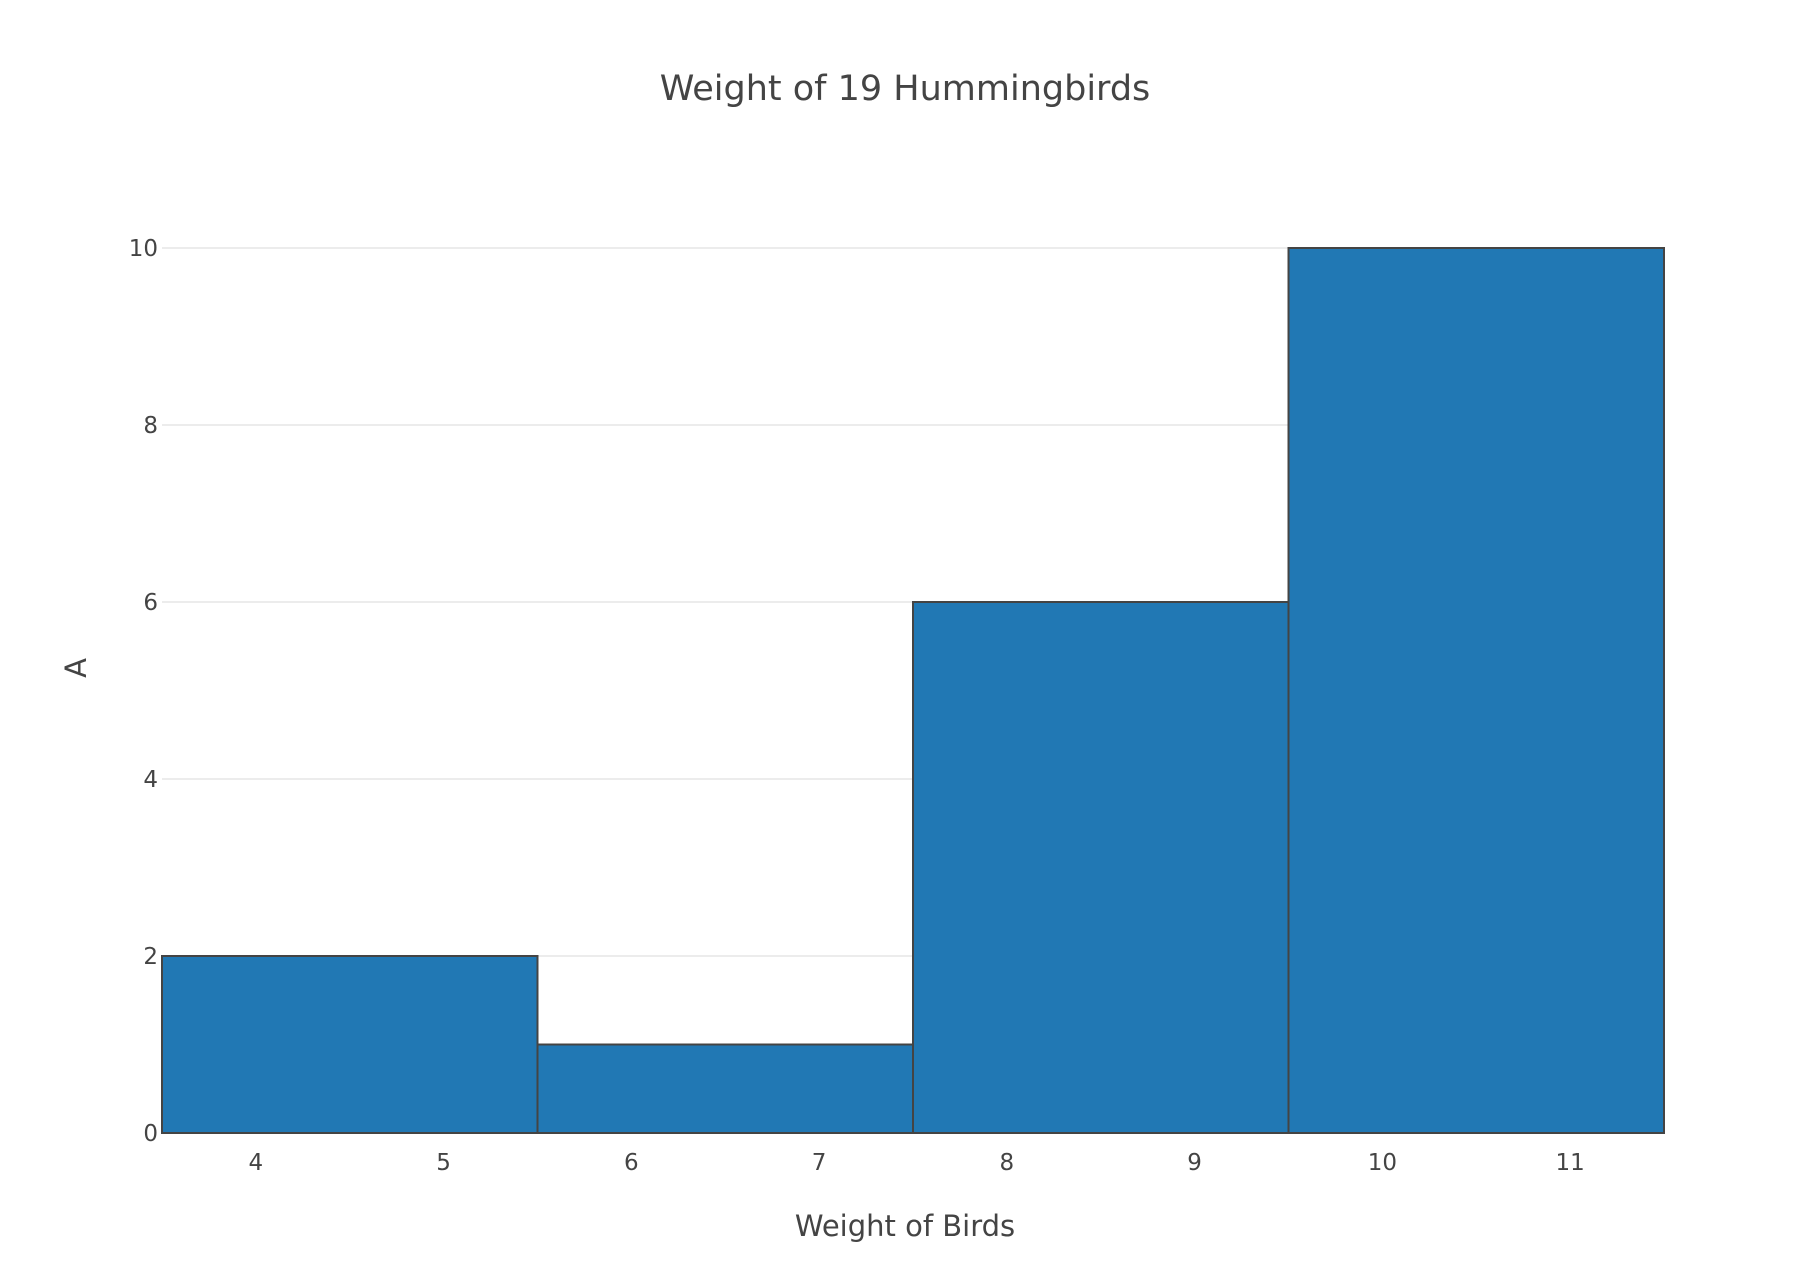  I want to click on x-tick-label: 4, so click(256, 1163).